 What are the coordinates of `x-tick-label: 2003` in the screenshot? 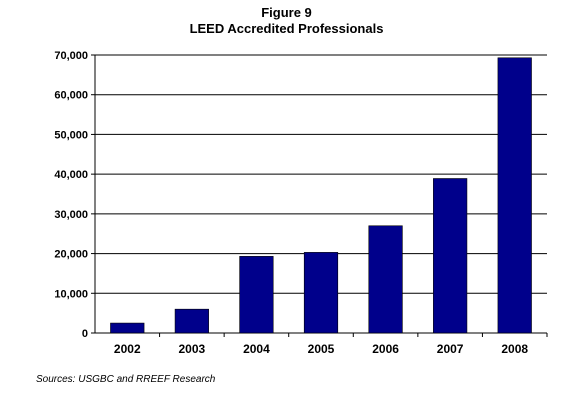 It's located at (192, 349).